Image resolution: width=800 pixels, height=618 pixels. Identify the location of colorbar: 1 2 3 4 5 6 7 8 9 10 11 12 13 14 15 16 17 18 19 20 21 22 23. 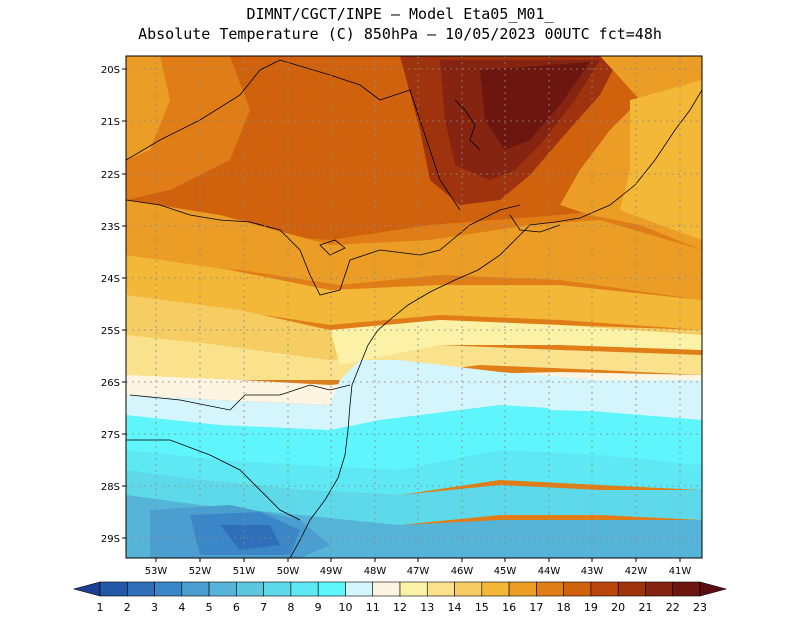
(400, 597).